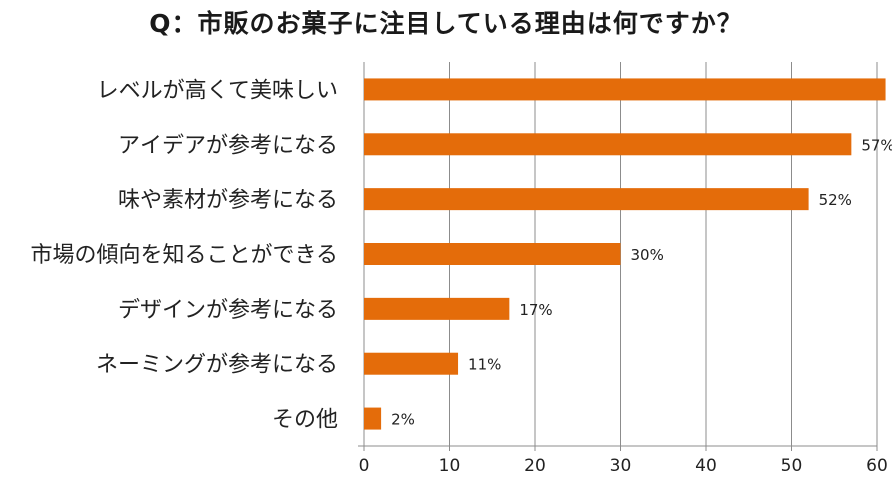 This screenshot has width=892, height=484. Describe the element at coordinates (535, 466) in the screenshot. I see `x-tick-label: 20` at that location.